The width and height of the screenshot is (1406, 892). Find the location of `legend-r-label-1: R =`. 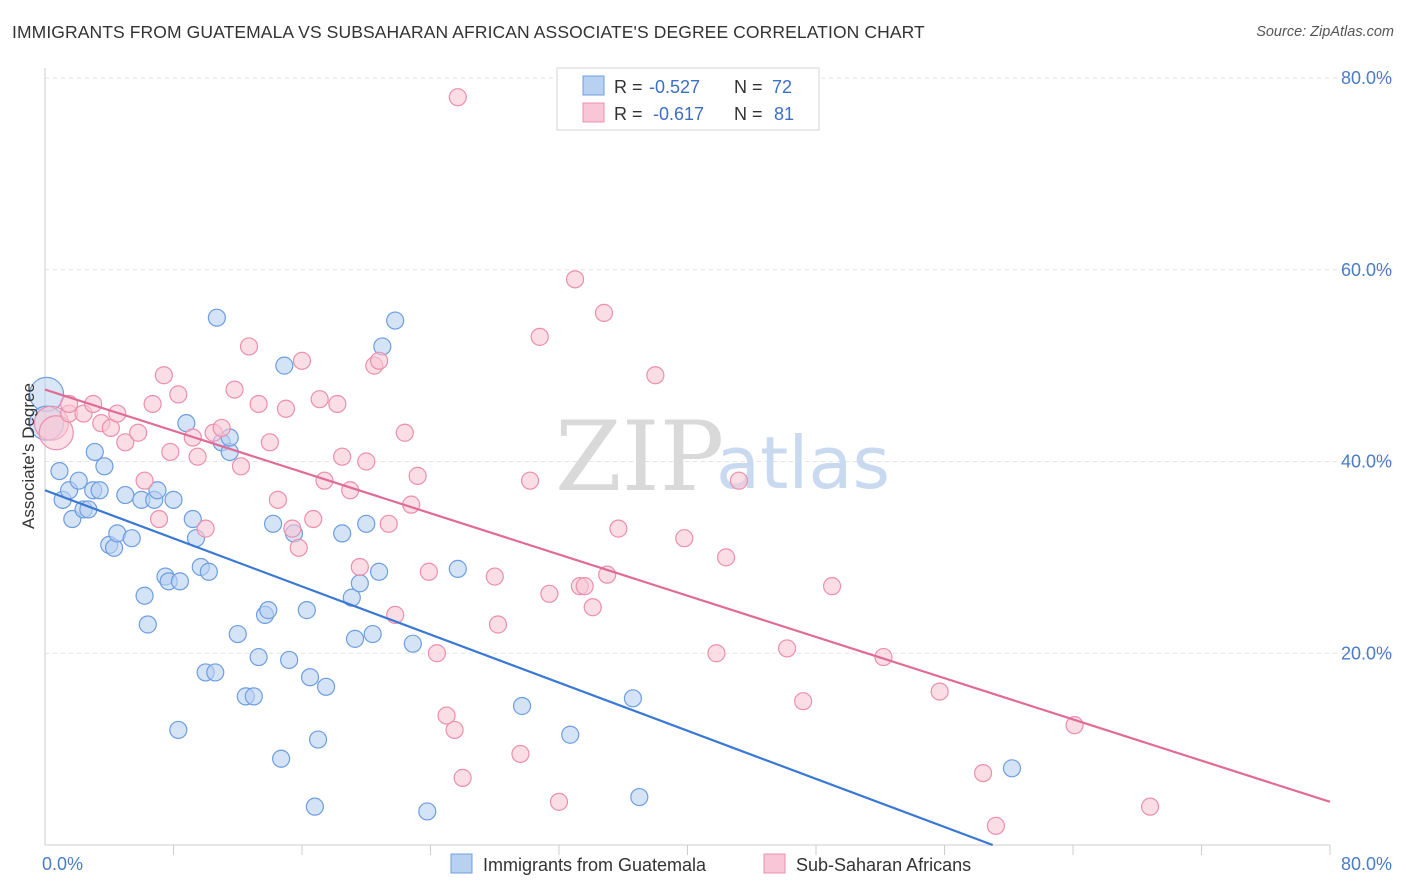

legend-r-label-1: R = is located at coordinates (628, 87).